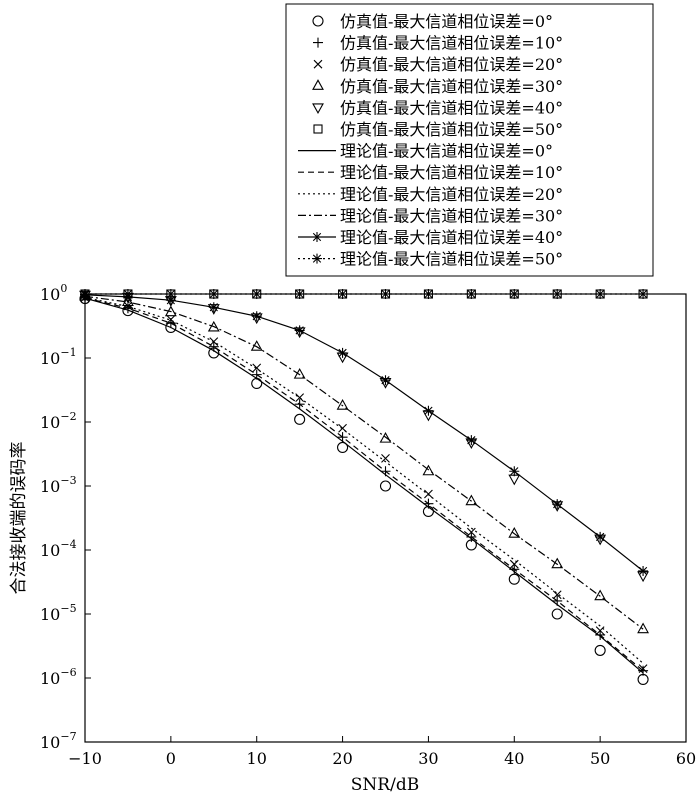  I want to click on x-tick-label: 30, so click(428, 758).